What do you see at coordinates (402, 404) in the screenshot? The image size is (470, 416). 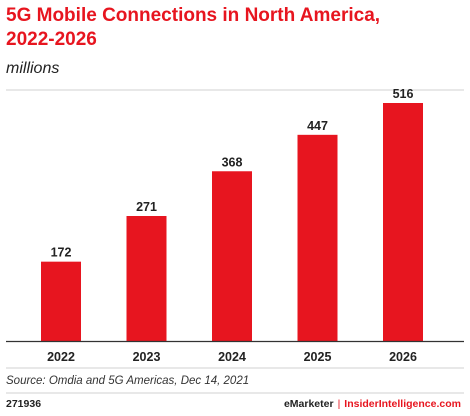 I see `brand-insider-intelligence: InsiderIntelligence.com` at bounding box center [402, 404].